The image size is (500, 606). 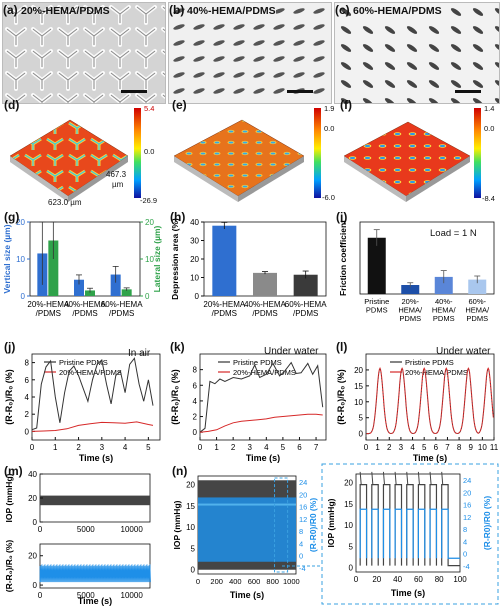 What do you see at coordinates (250, 53) in the screenshot?
I see `micrograph-b: (b) 40%-HEMA/PDMS` at bounding box center [250, 53].